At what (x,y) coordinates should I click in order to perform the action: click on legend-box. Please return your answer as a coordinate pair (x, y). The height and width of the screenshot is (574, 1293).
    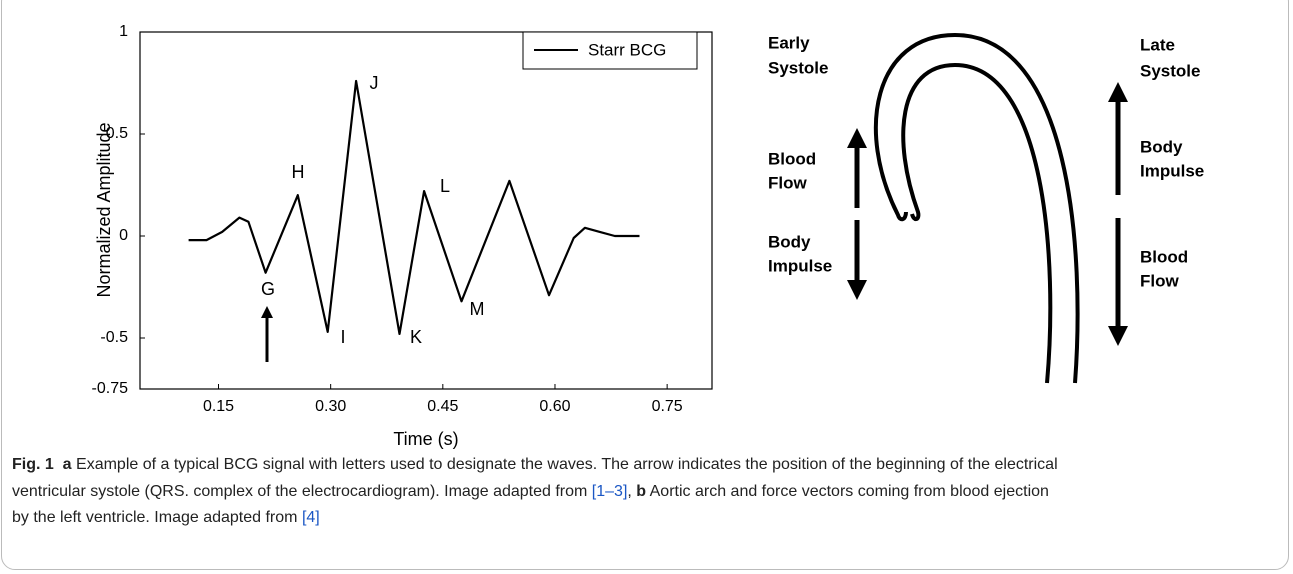
    Looking at the image, I should click on (610, 50).